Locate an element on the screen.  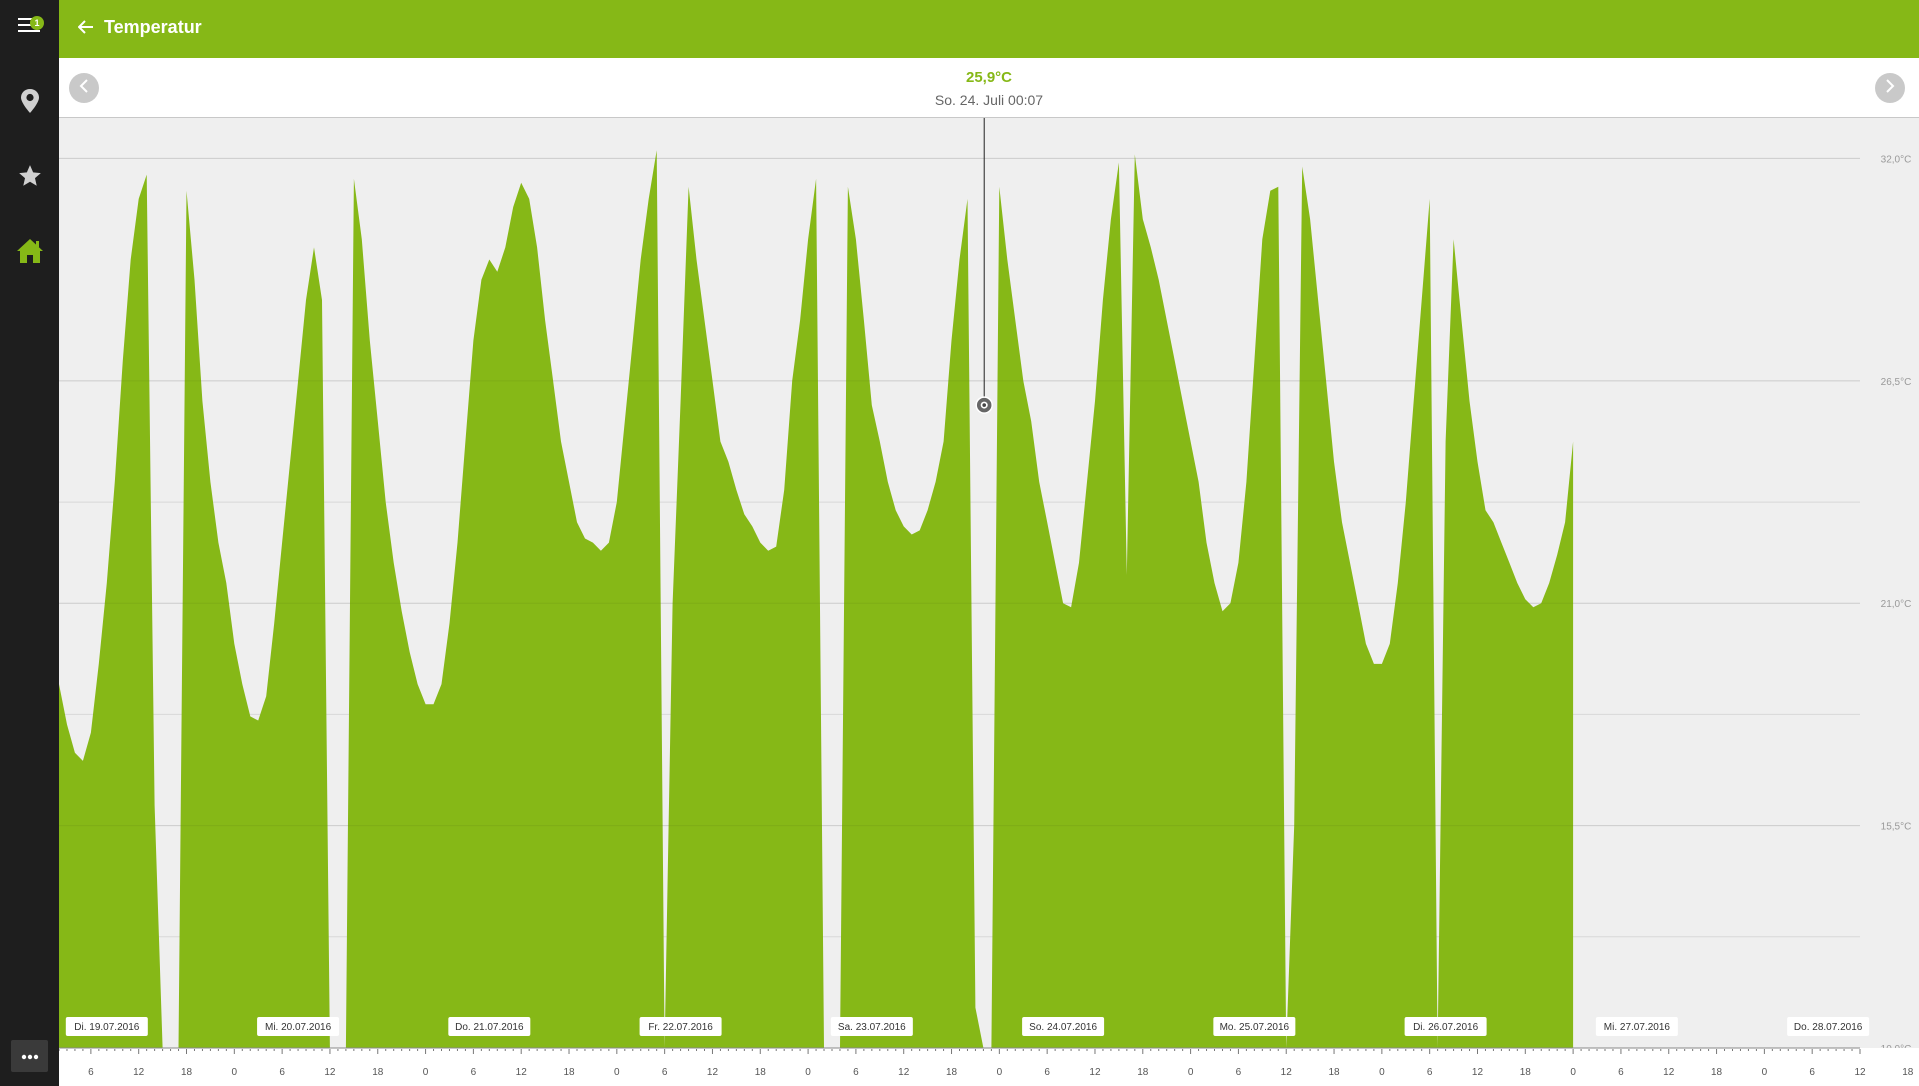
menu-icon is located at coordinates (29, 27).